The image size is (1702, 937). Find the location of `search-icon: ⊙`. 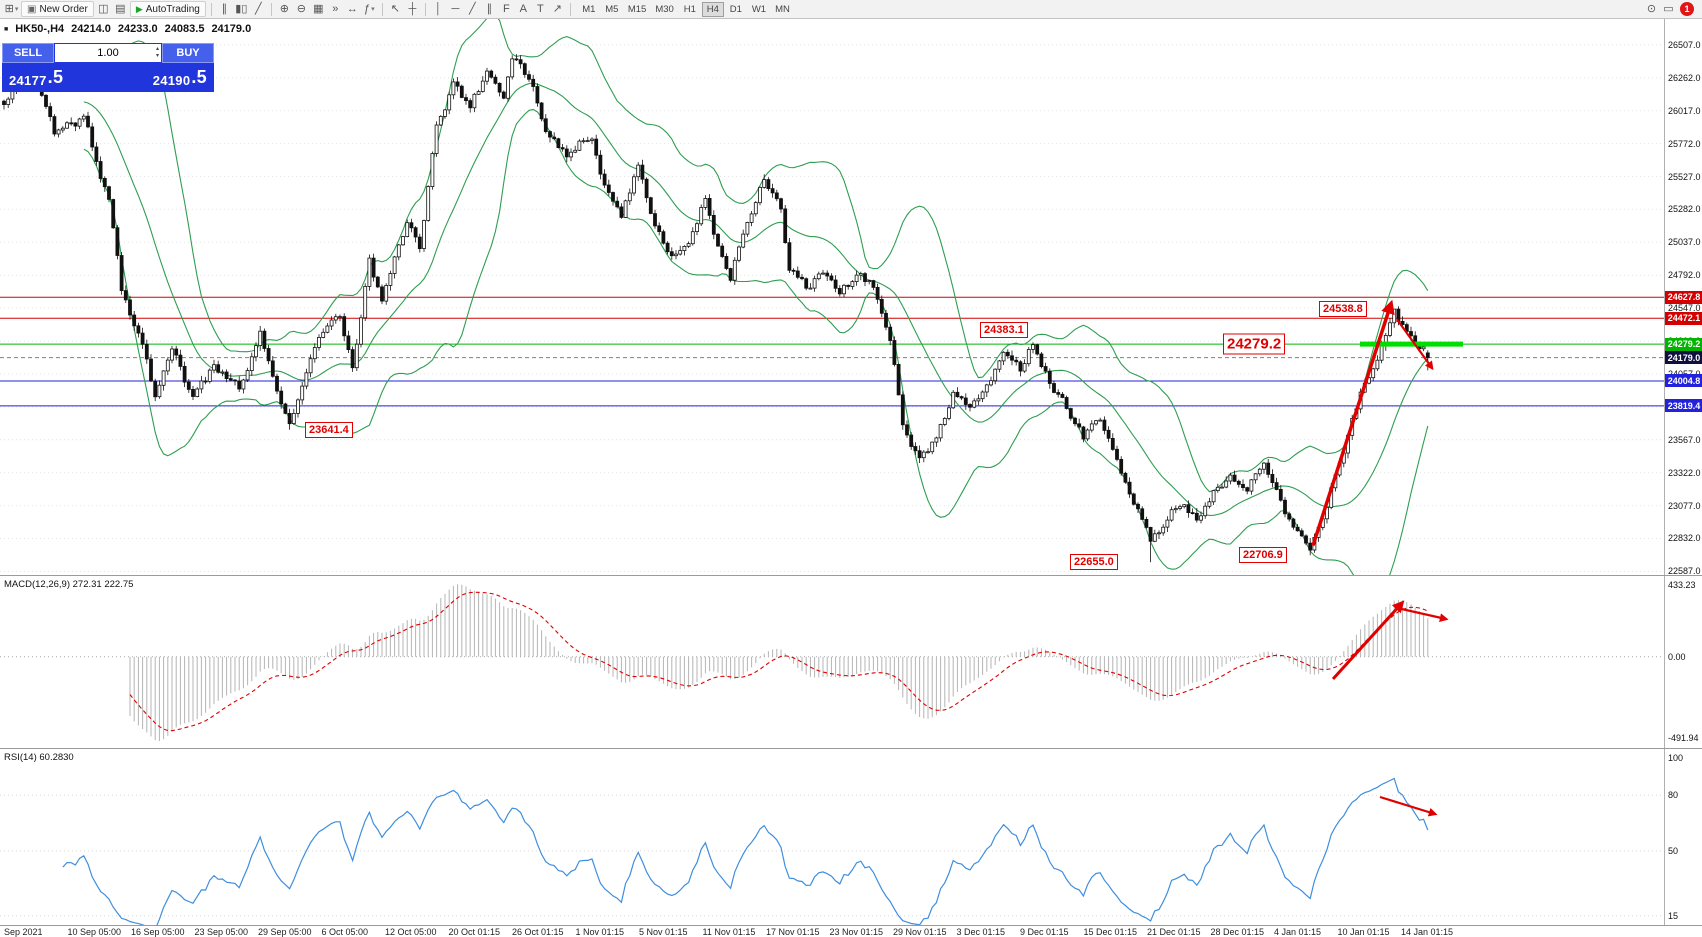

search-icon: ⊙ is located at coordinates (1651, 8).